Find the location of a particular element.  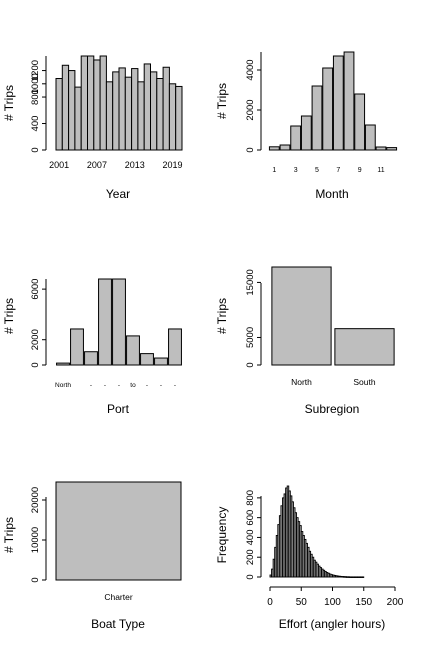

boattype-y-tick-label: 0 is located at coordinates (35, 579).